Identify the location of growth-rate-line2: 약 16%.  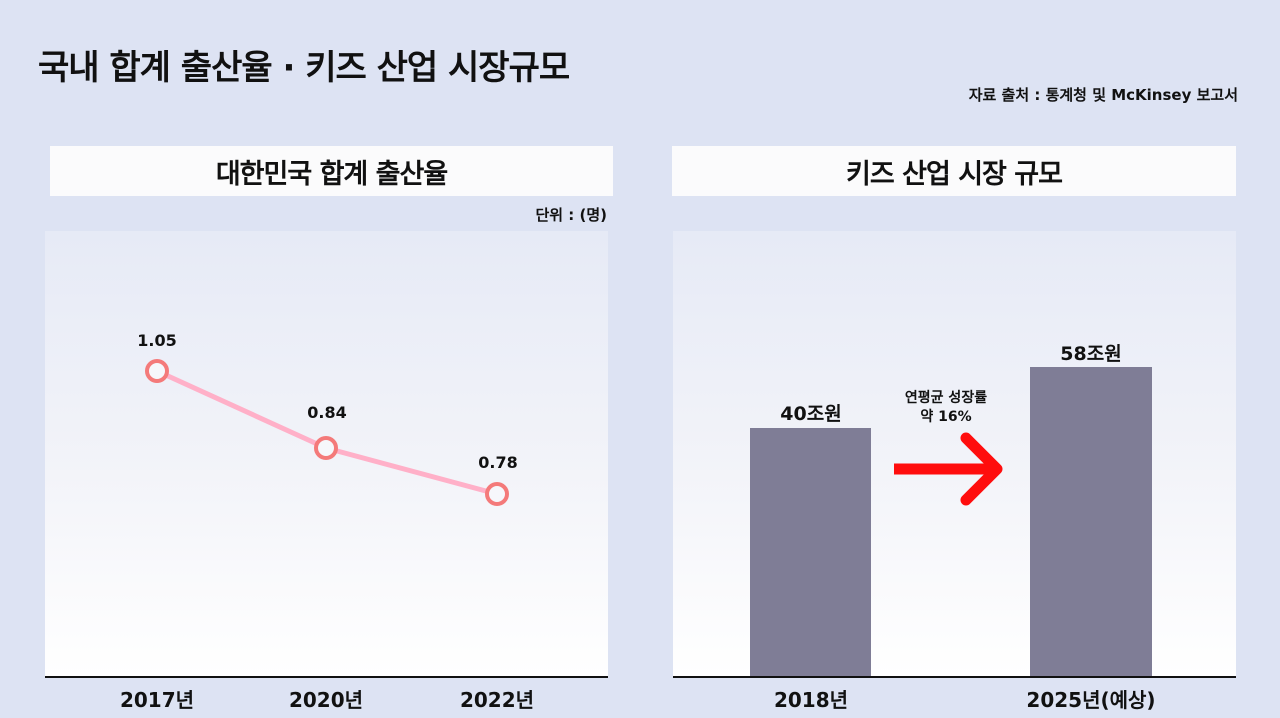
(946, 417).